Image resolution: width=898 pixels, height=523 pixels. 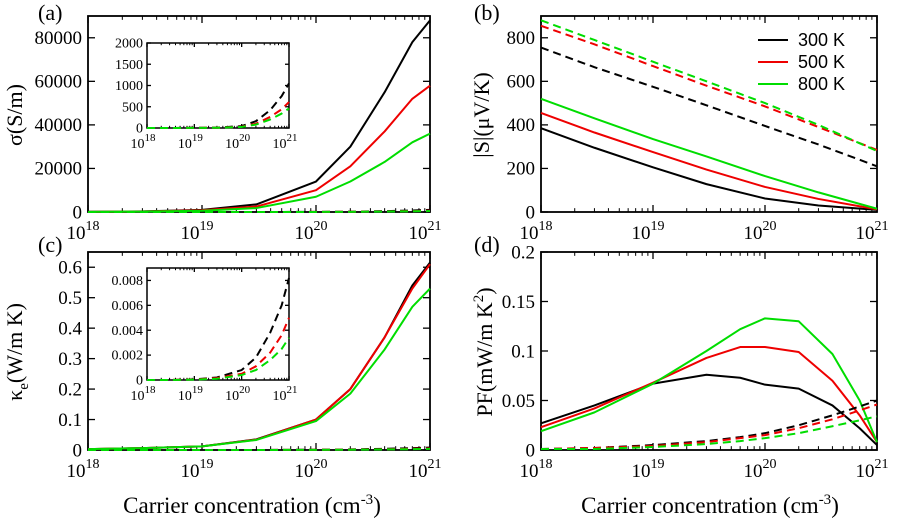 I want to click on panel-a-x-tick-label: 1019, so click(x=197, y=231).